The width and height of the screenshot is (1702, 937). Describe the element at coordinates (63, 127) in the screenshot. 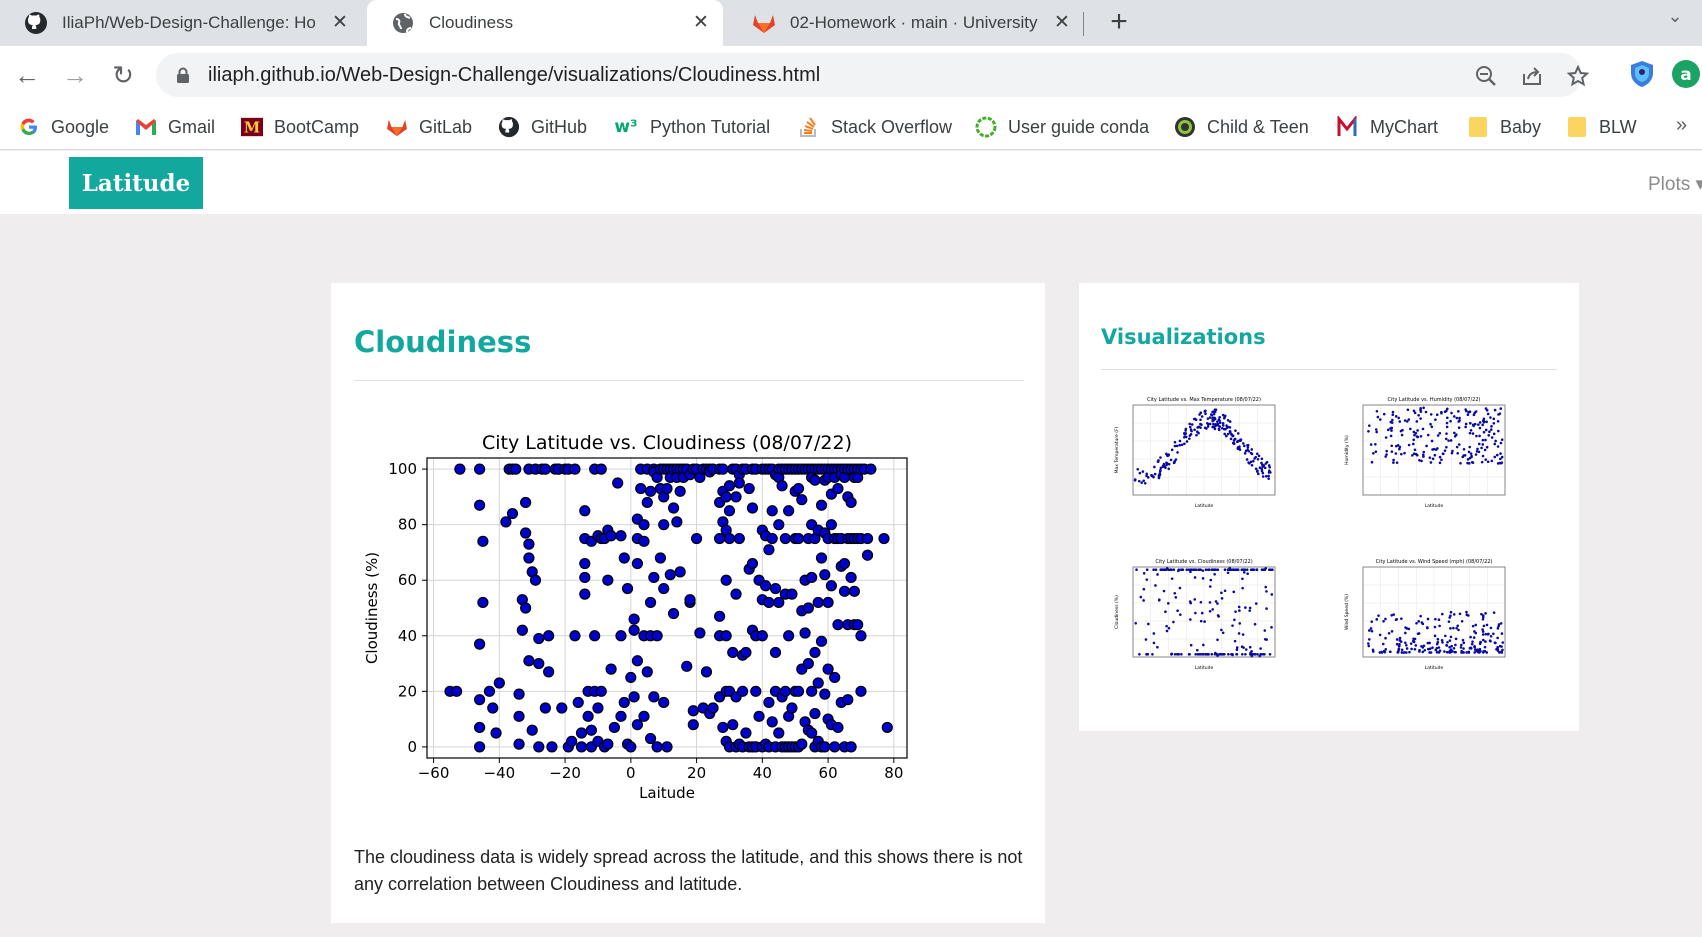

I see `bookmark-google: Google` at that location.